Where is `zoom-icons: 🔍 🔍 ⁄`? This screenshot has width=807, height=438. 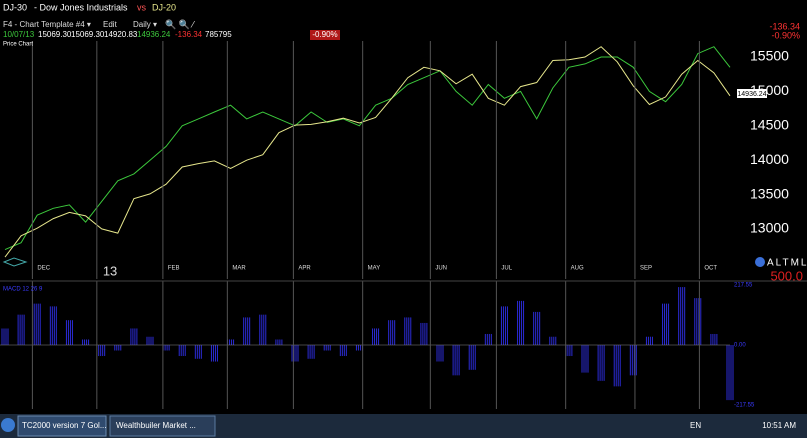
zoom-icons: 🔍 🔍 ⁄ is located at coordinates (180, 23).